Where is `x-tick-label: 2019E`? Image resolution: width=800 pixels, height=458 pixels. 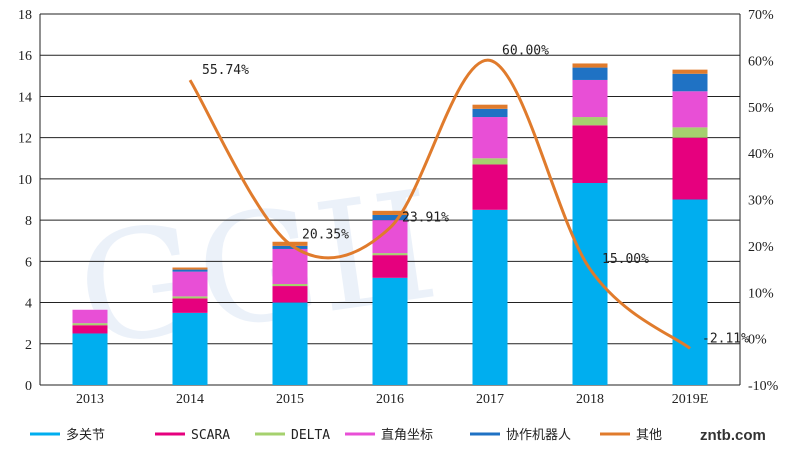 x-tick-label: 2019E is located at coordinates (690, 399).